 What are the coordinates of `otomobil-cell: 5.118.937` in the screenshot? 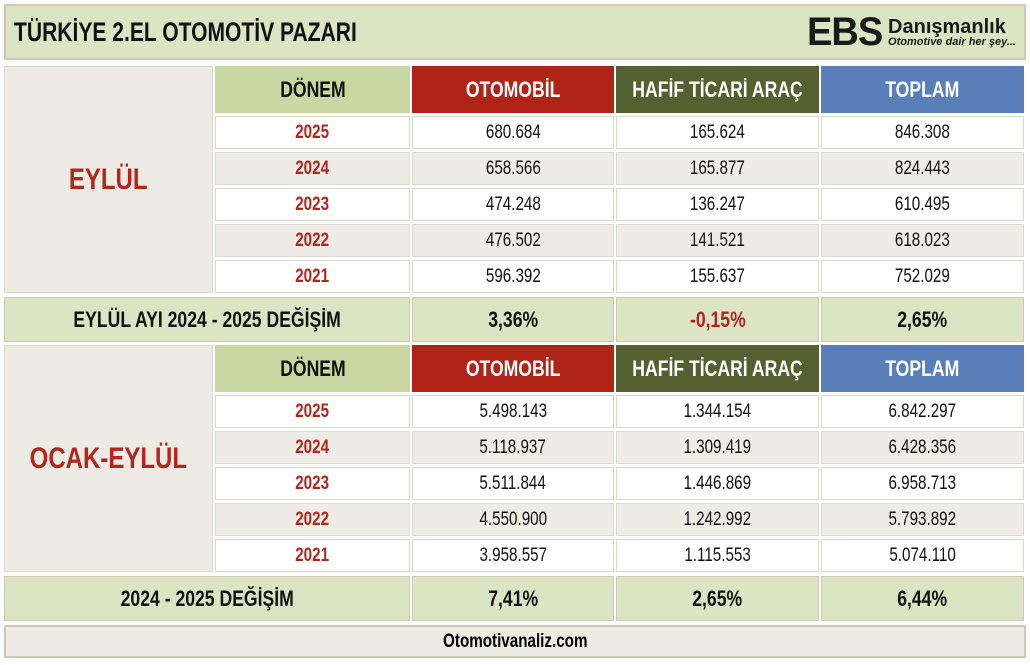 It's located at (513, 447).